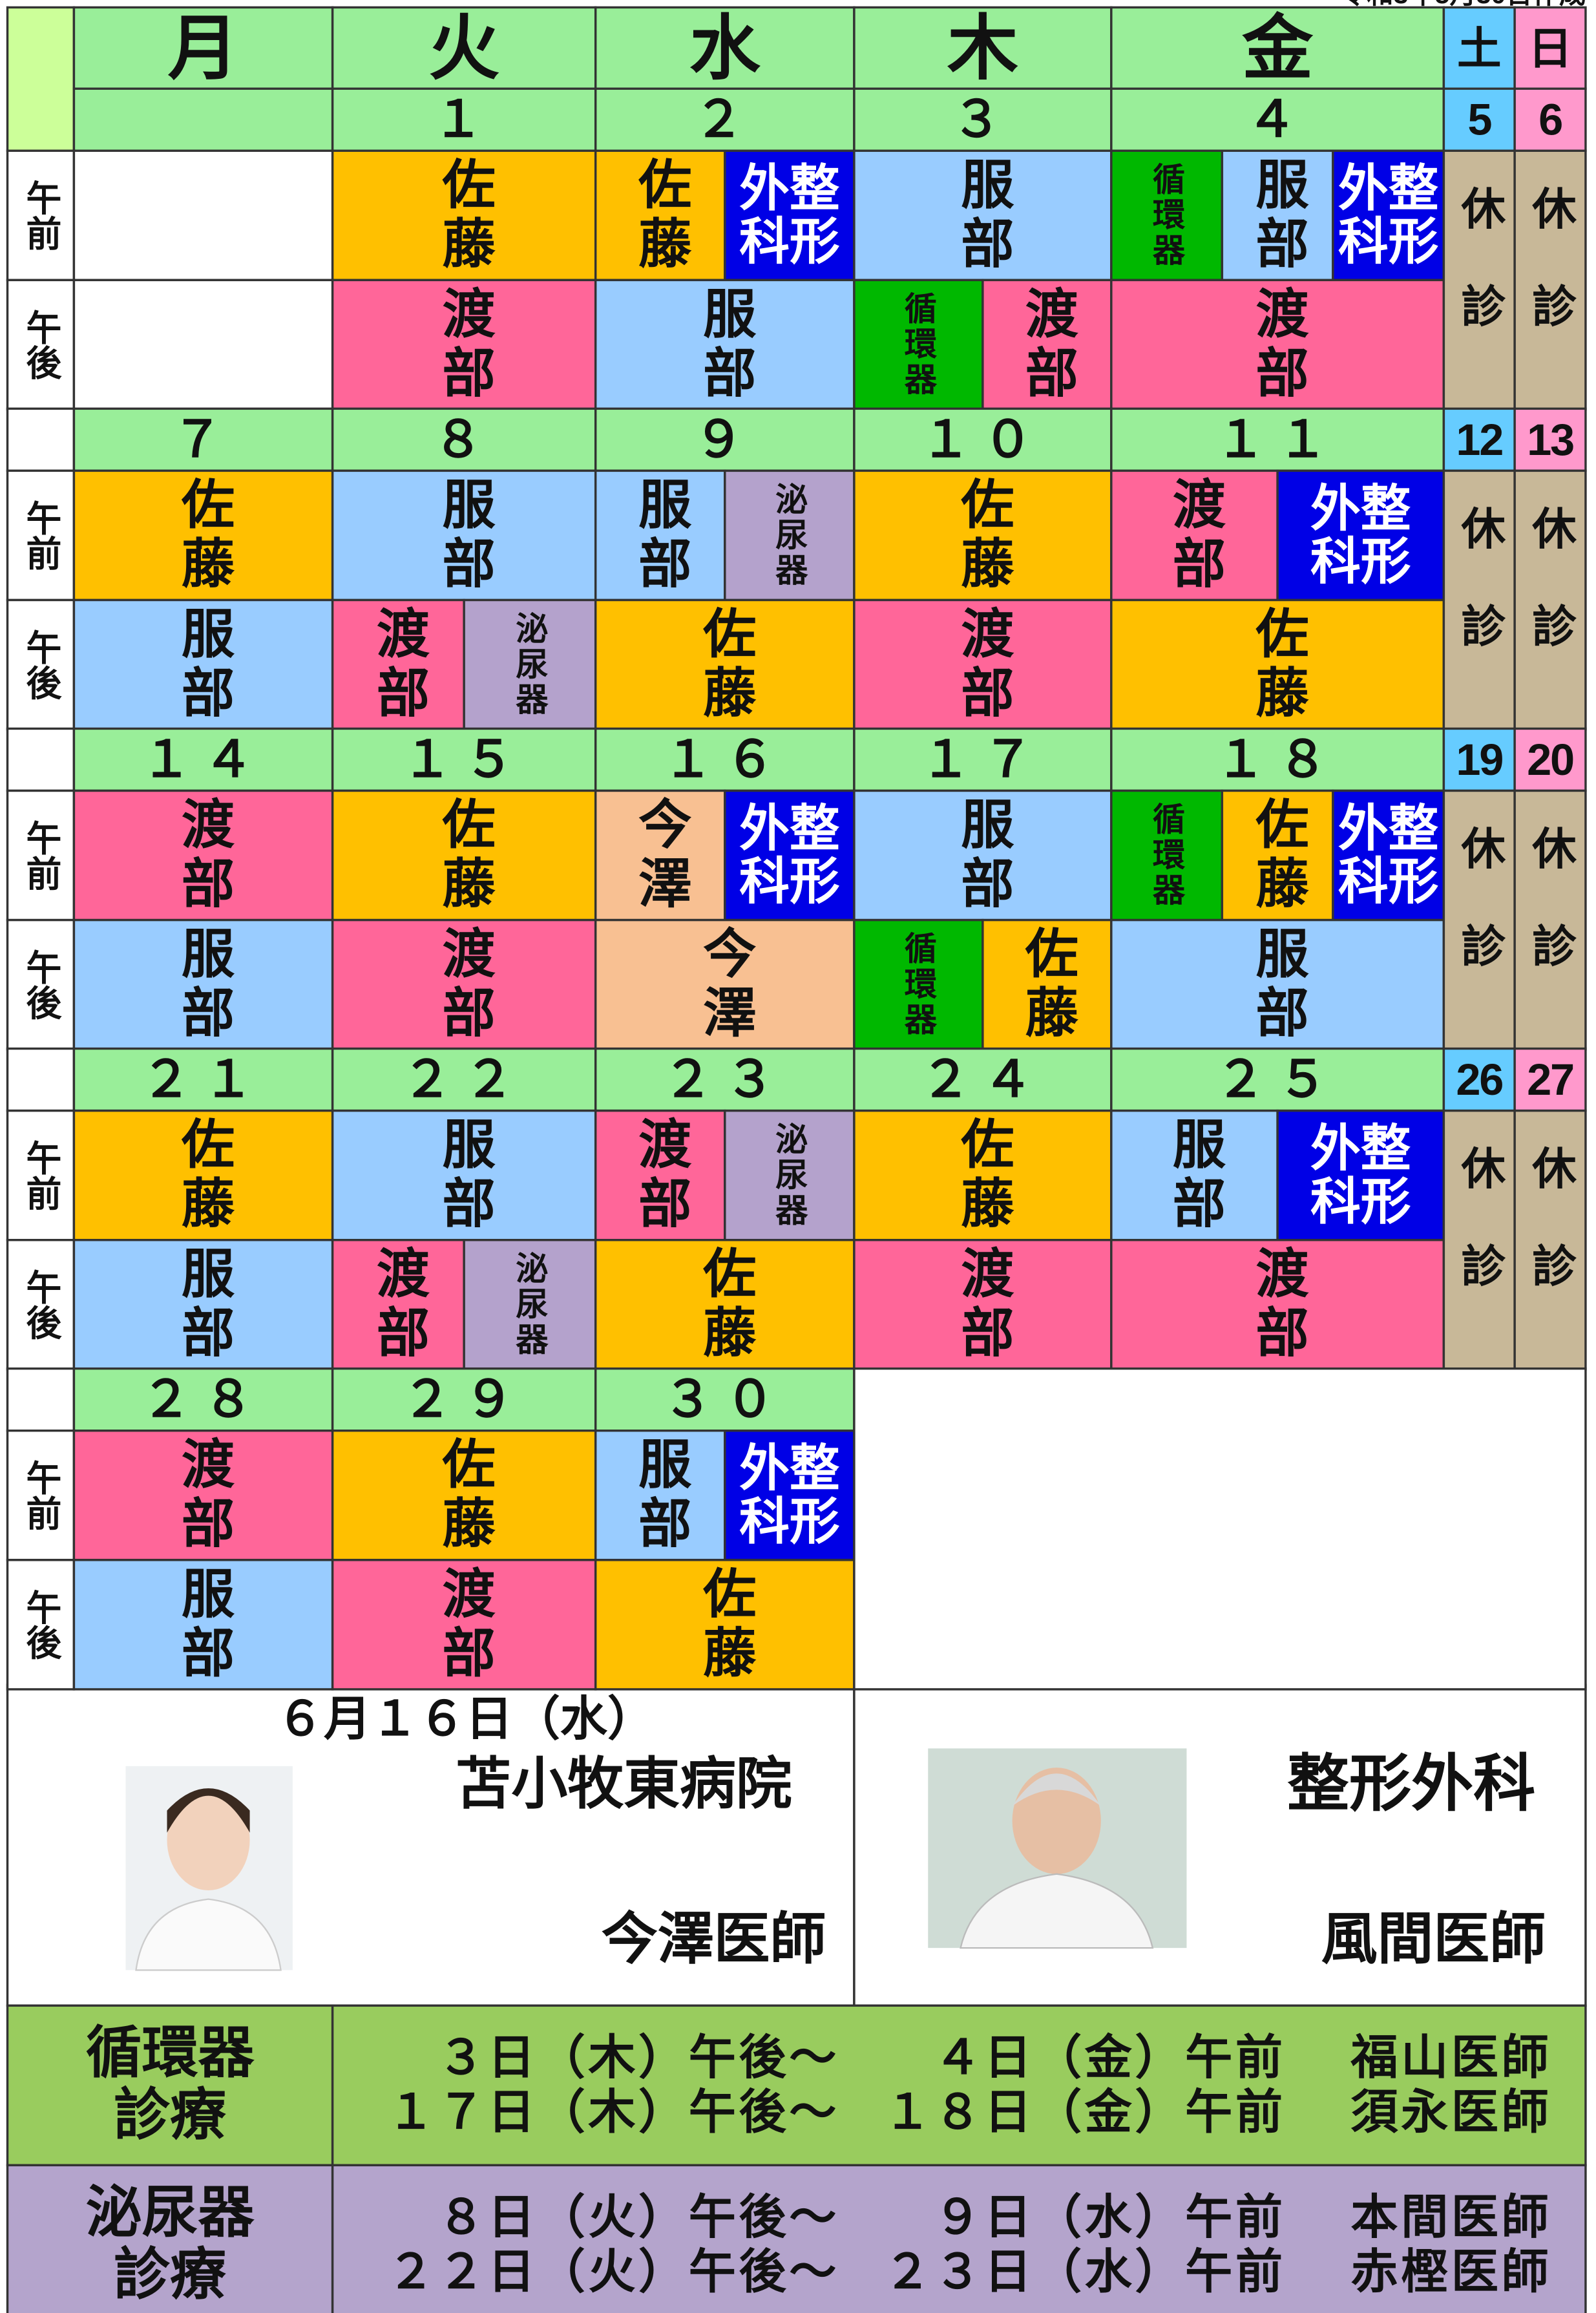 The width and height of the screenshot is (1596, 2313). I want to click on blank-area, so click(1220, 1529).